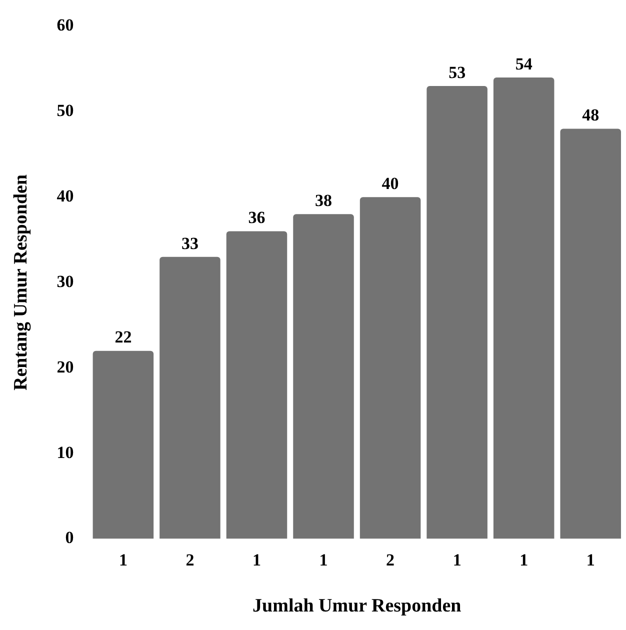 The image size is (626, 630). Describe the element at coordinates (591, 115) in the screenshot. I see `data-label: 48` at that location.